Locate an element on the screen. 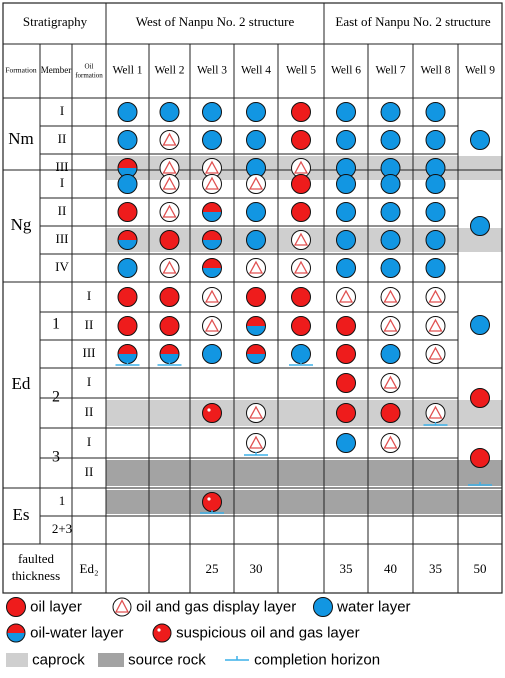 This screenshot has height=678, width=505. oil-formation-col-header-1: Oil is located at coordinates (89, 67).